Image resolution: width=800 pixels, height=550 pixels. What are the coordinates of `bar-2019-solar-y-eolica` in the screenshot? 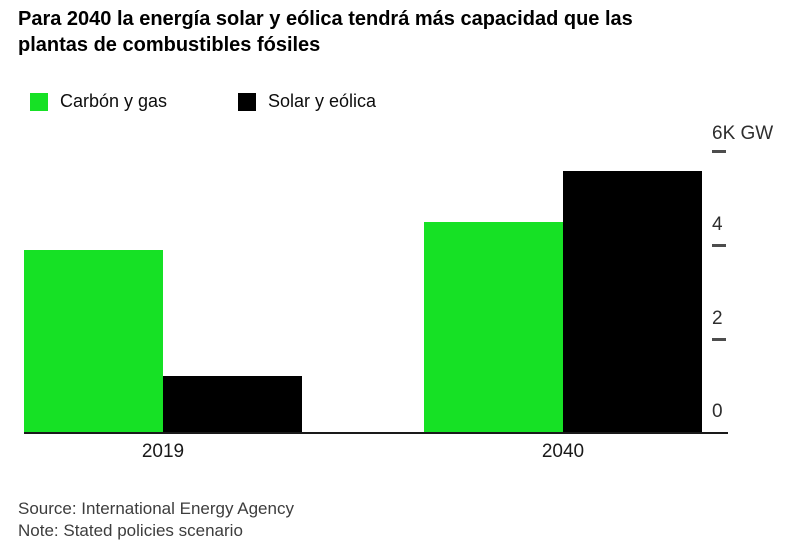 It's located at (232, 404).